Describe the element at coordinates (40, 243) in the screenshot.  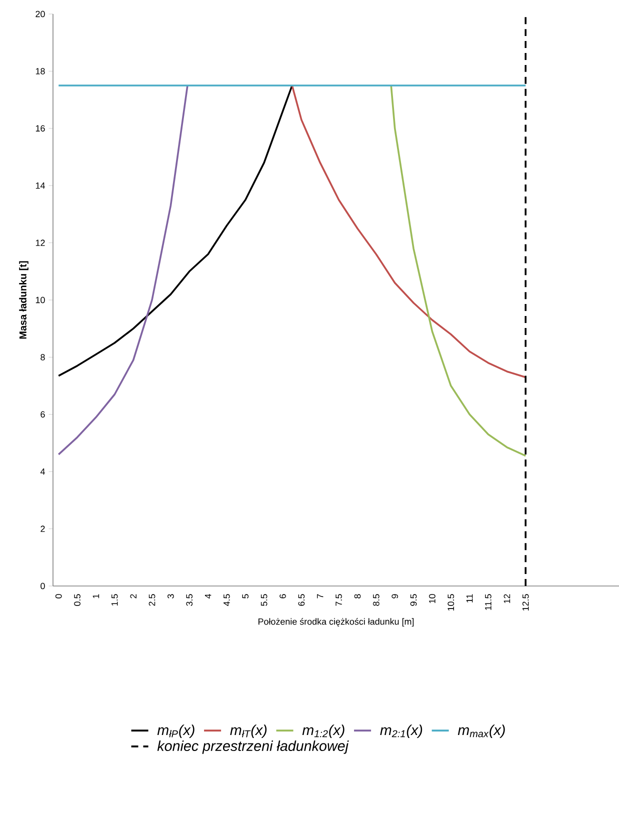
I see `y-tick-label: 12` at that location.